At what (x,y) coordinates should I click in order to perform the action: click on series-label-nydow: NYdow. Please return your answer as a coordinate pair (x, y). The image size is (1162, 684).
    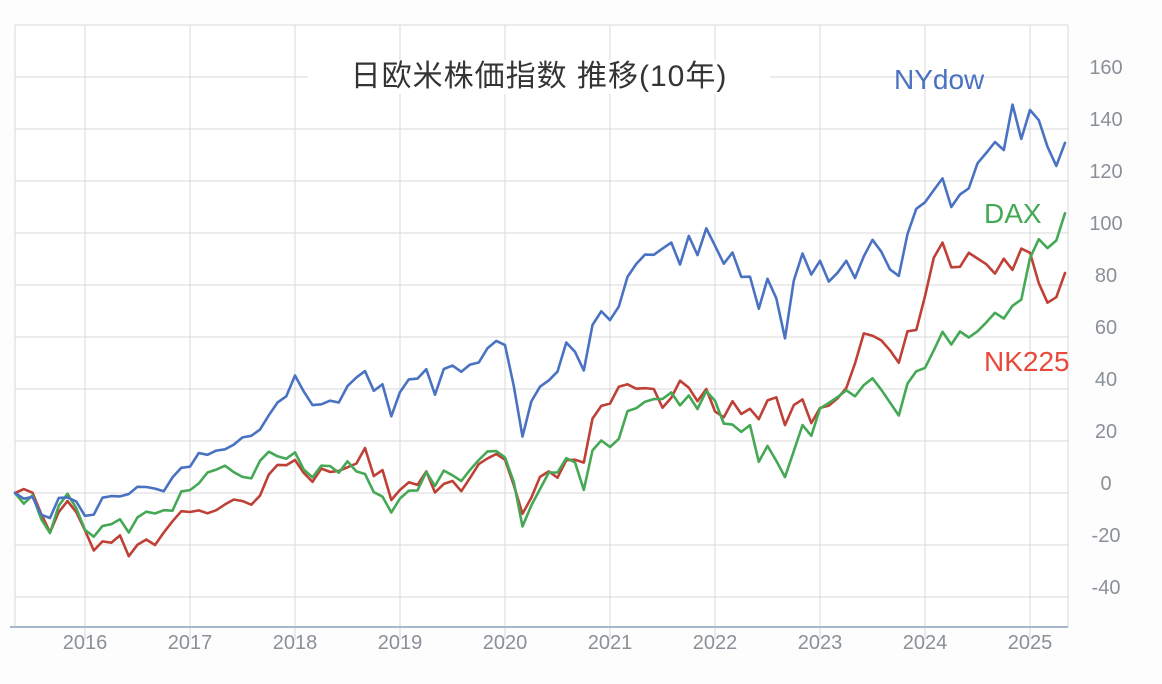
    Looking at the image, I should click on (939, 79).